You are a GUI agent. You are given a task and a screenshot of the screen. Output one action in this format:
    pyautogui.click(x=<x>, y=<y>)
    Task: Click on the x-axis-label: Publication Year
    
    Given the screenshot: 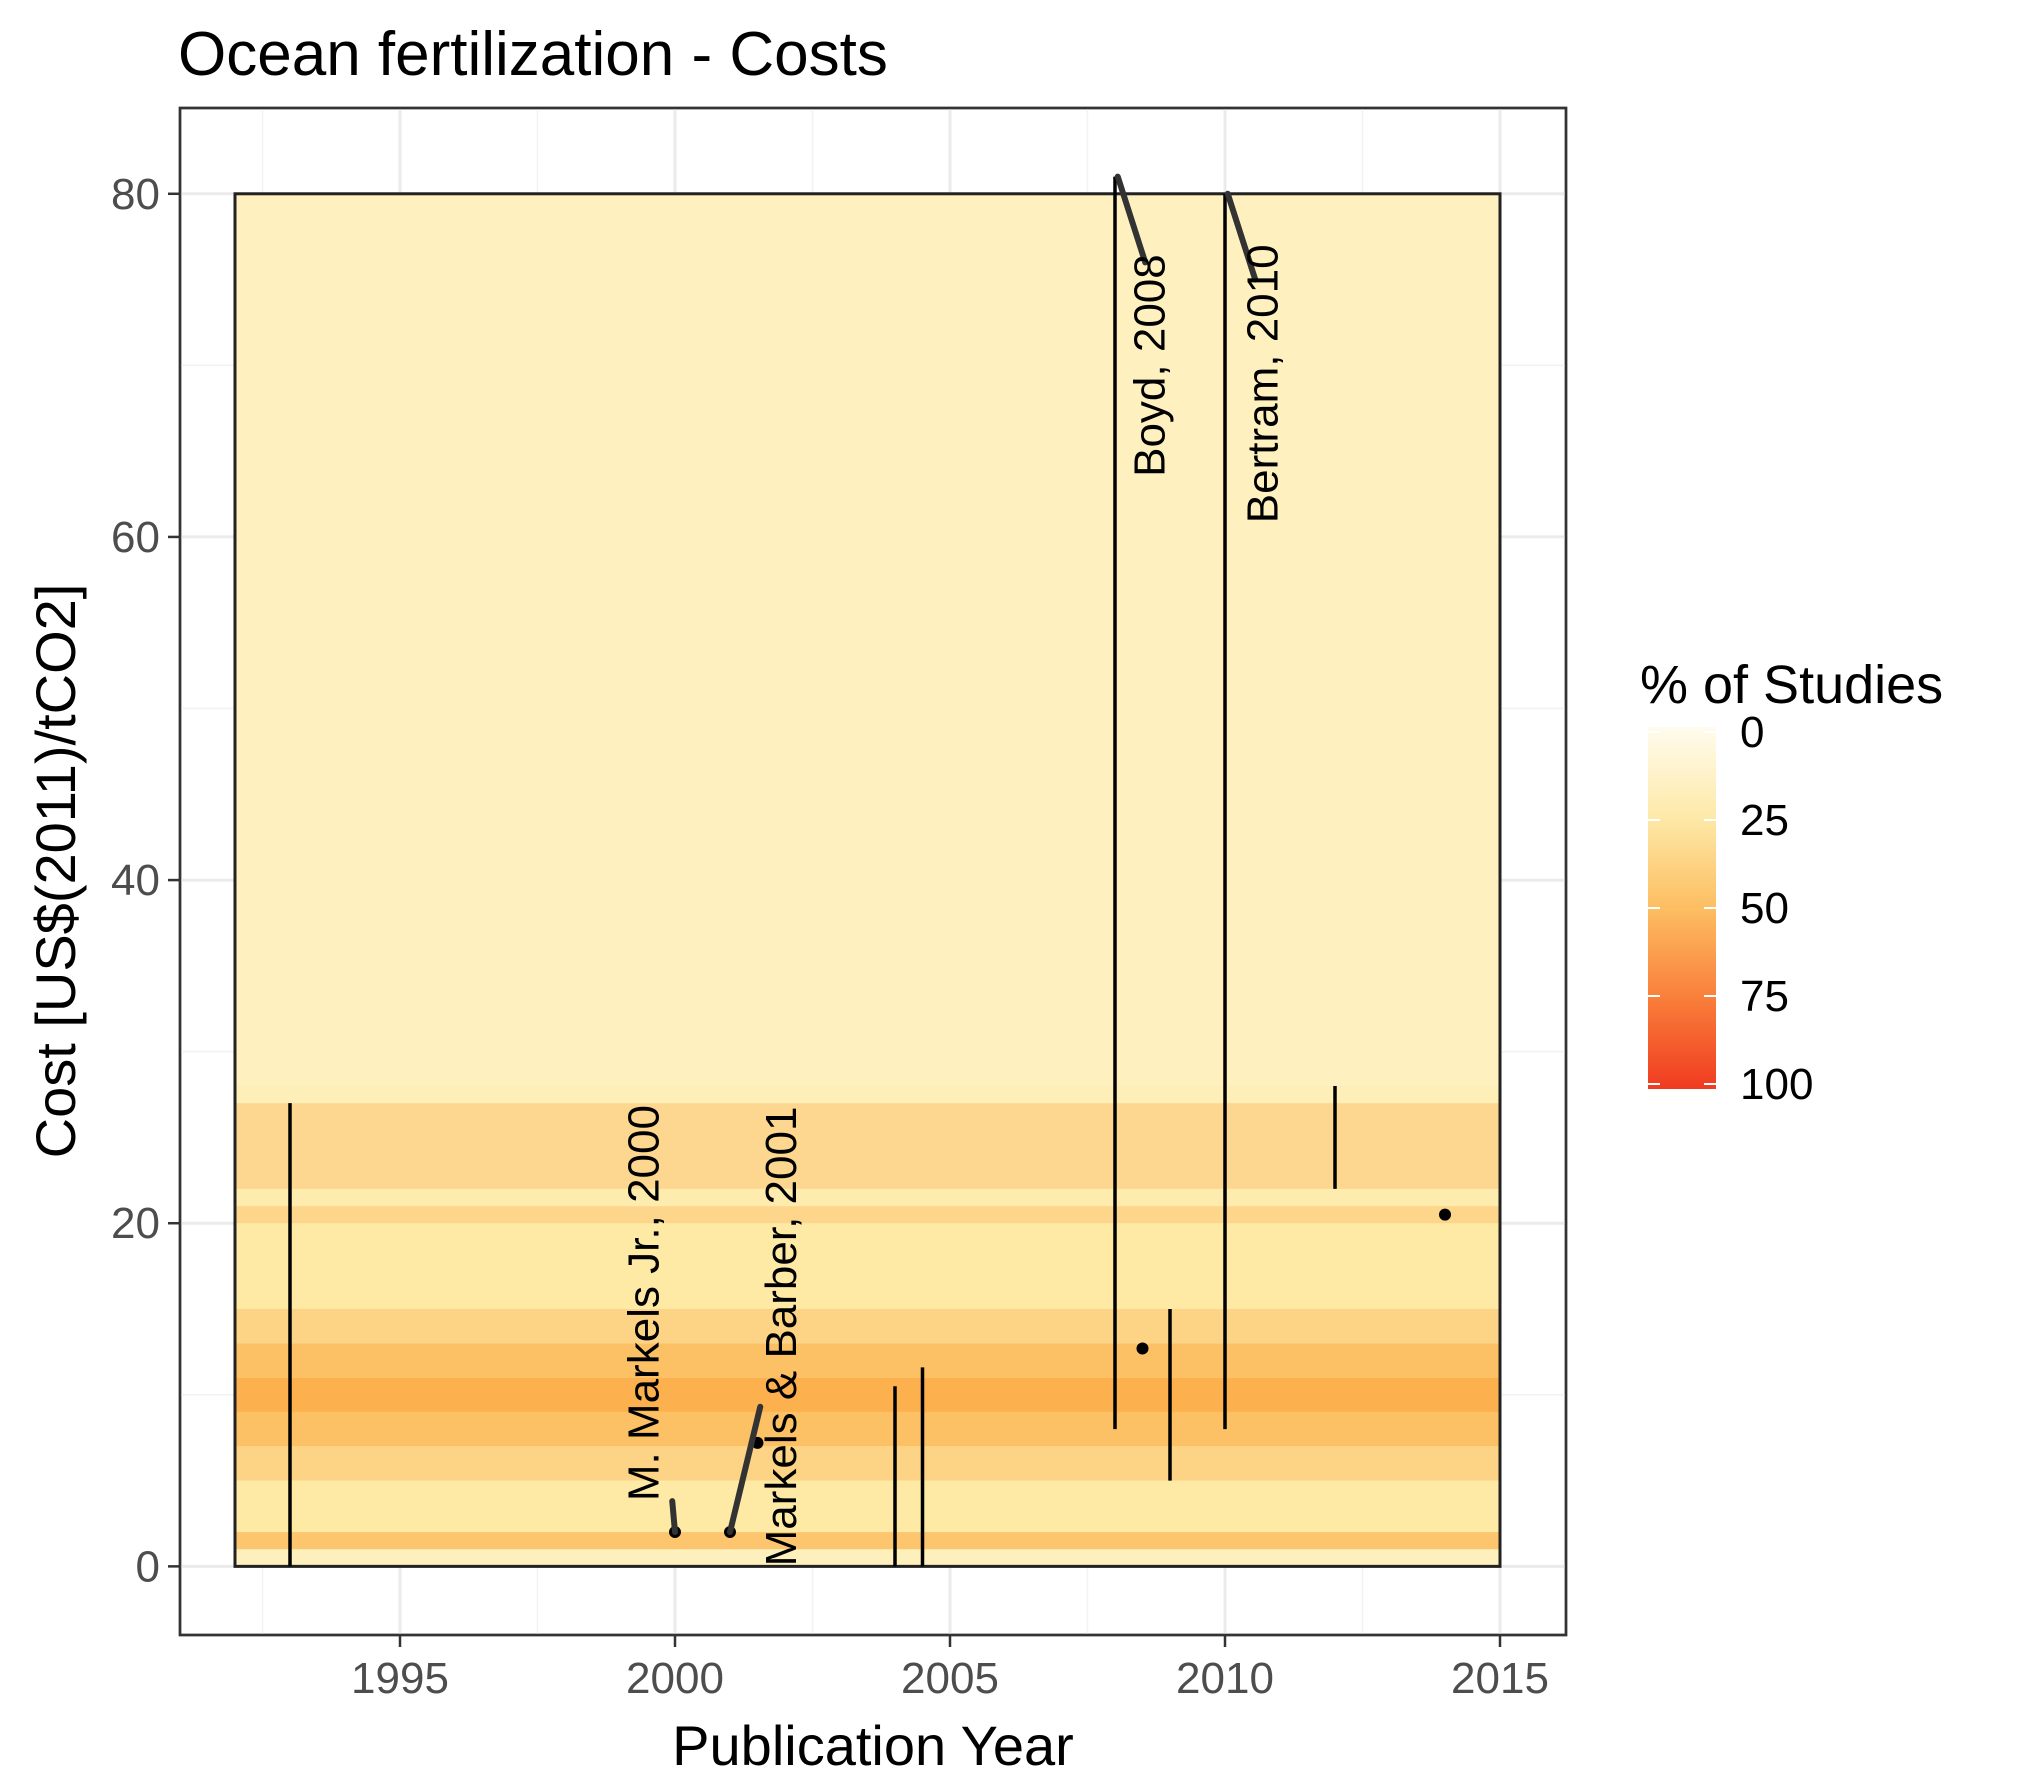 What is the action you would take?
    pyautogui.click(x=873, y=1744)
    